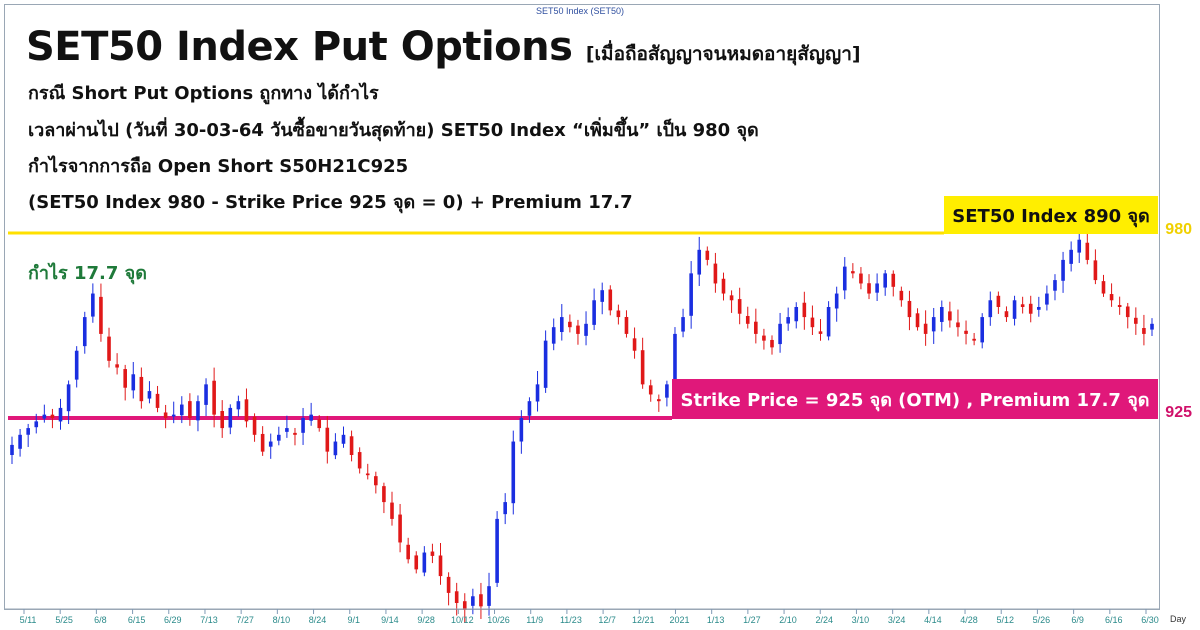 This screenshot has width=1200, height=630. Describe the element at coordinates (607, 620) in the screenshot. I see `x-tick-label: 12/7` at that location.